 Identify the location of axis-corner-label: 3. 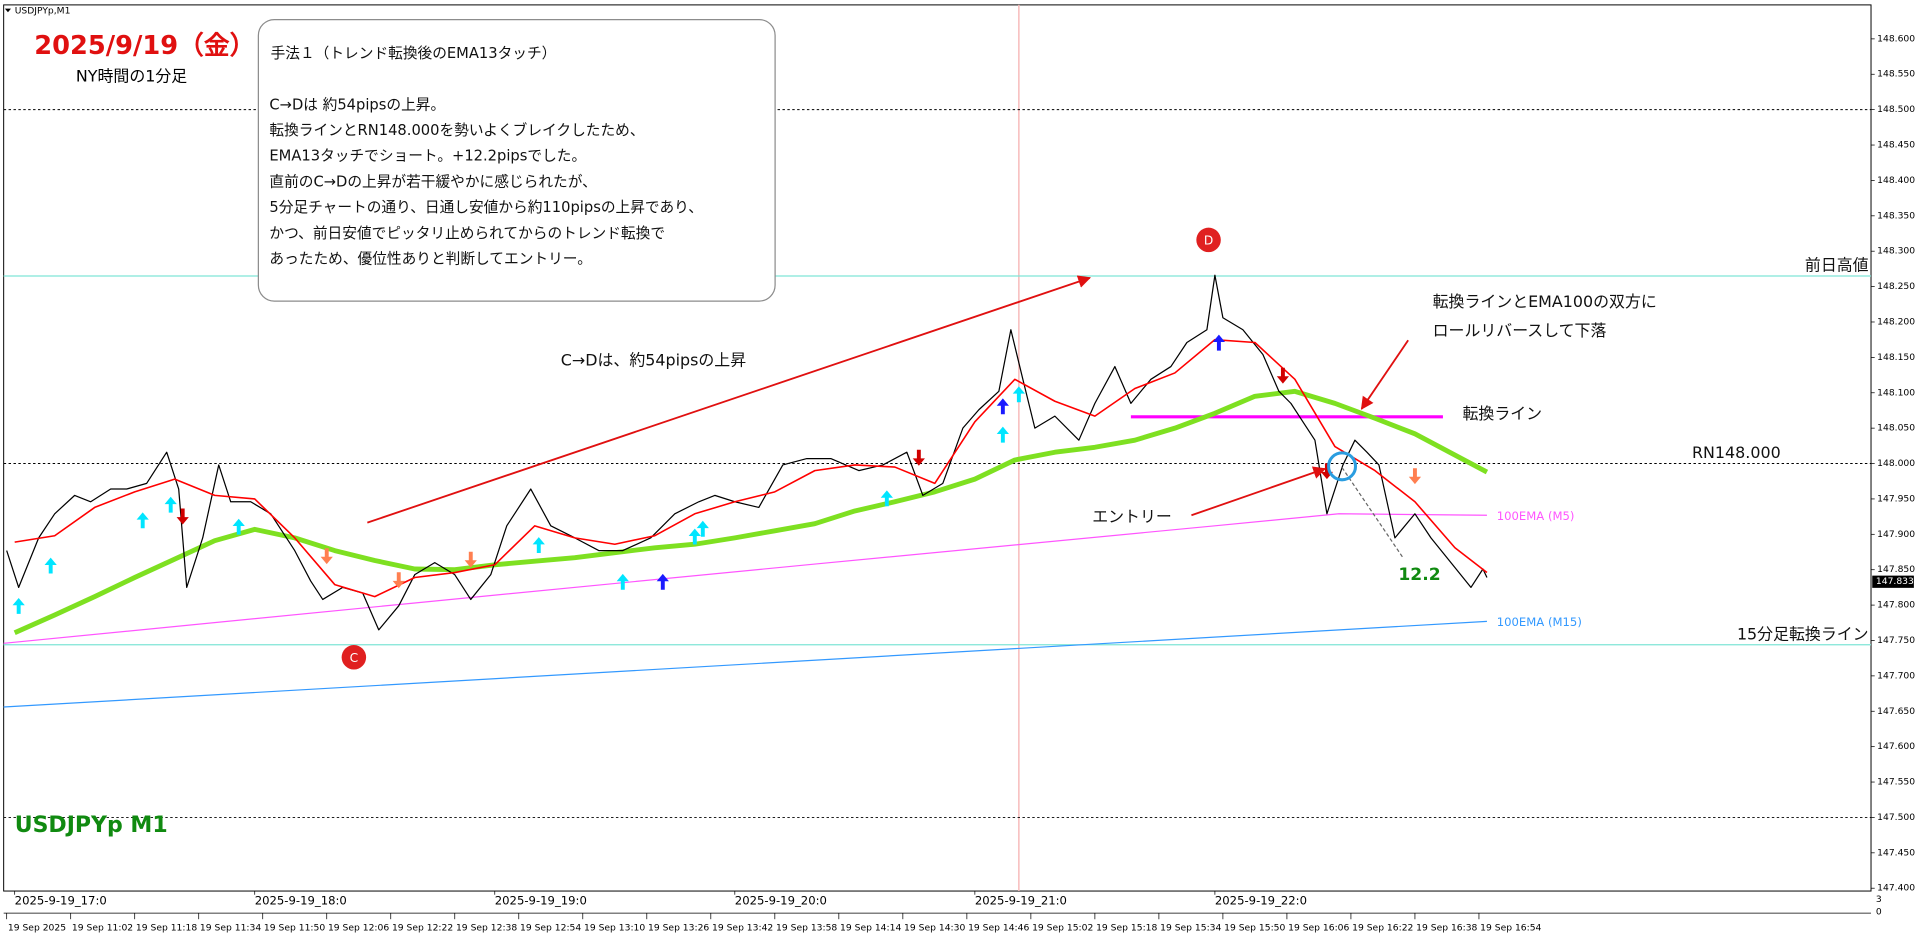
(1879, 899).